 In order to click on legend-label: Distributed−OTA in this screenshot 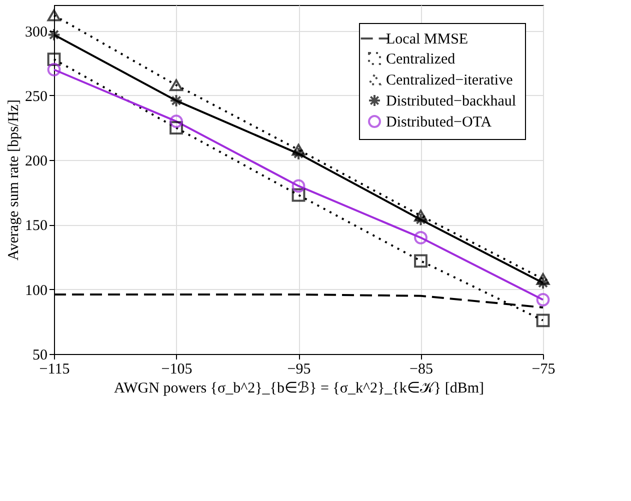, I will do `click(439, 122)`.